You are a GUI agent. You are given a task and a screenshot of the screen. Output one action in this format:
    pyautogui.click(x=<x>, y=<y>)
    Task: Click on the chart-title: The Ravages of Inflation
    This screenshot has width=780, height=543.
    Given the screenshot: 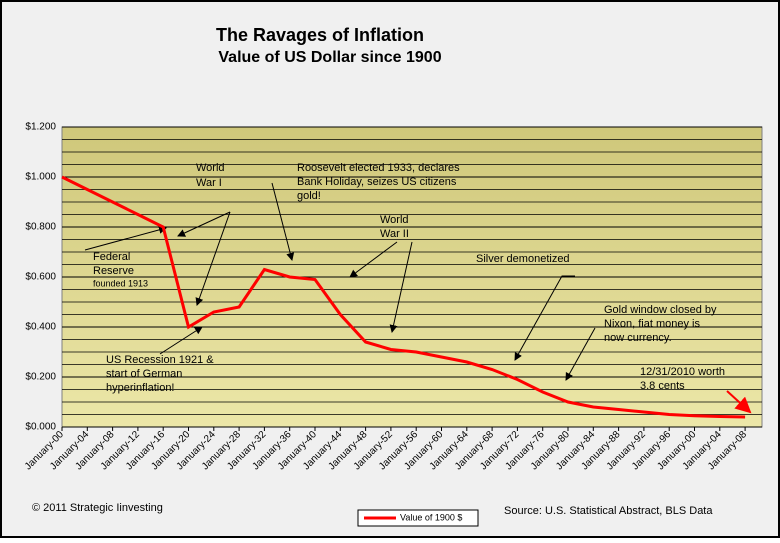 What is the action you would take?
    pyautogui.click(x=320, y=35)
    